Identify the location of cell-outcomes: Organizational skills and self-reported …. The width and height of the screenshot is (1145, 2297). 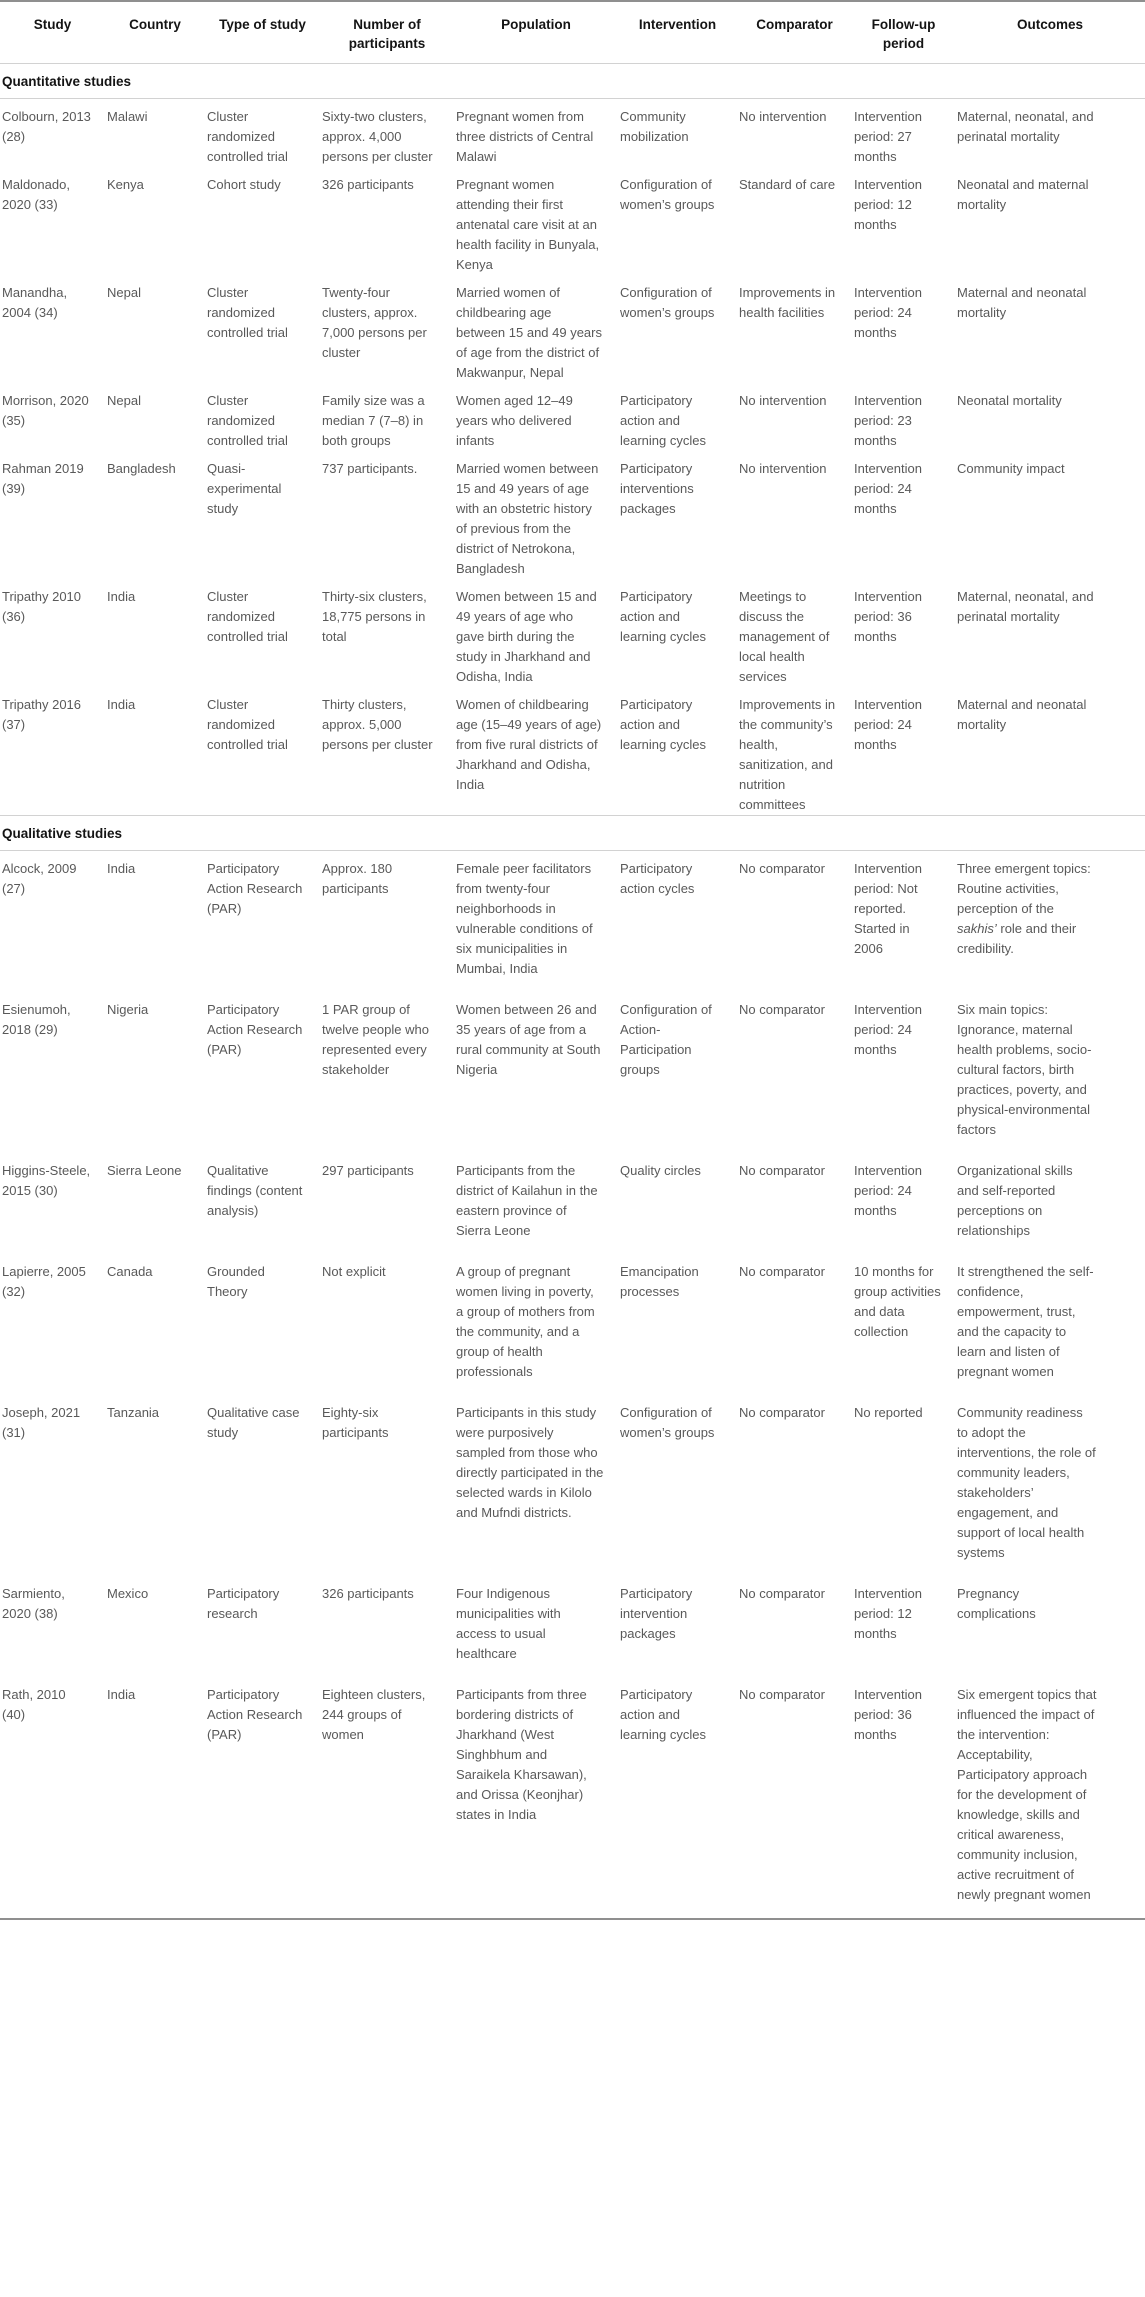
(1015, 1200).